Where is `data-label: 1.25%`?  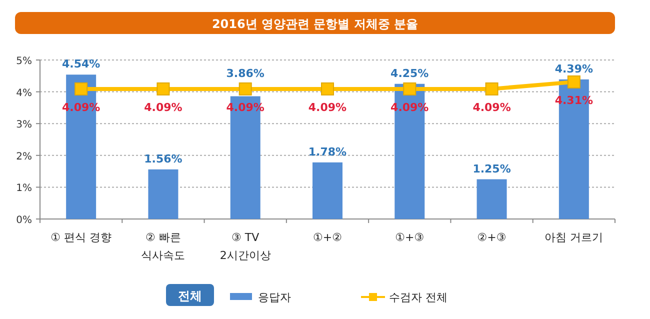 data-label: 1.25% is located at coordinates (491, 169).